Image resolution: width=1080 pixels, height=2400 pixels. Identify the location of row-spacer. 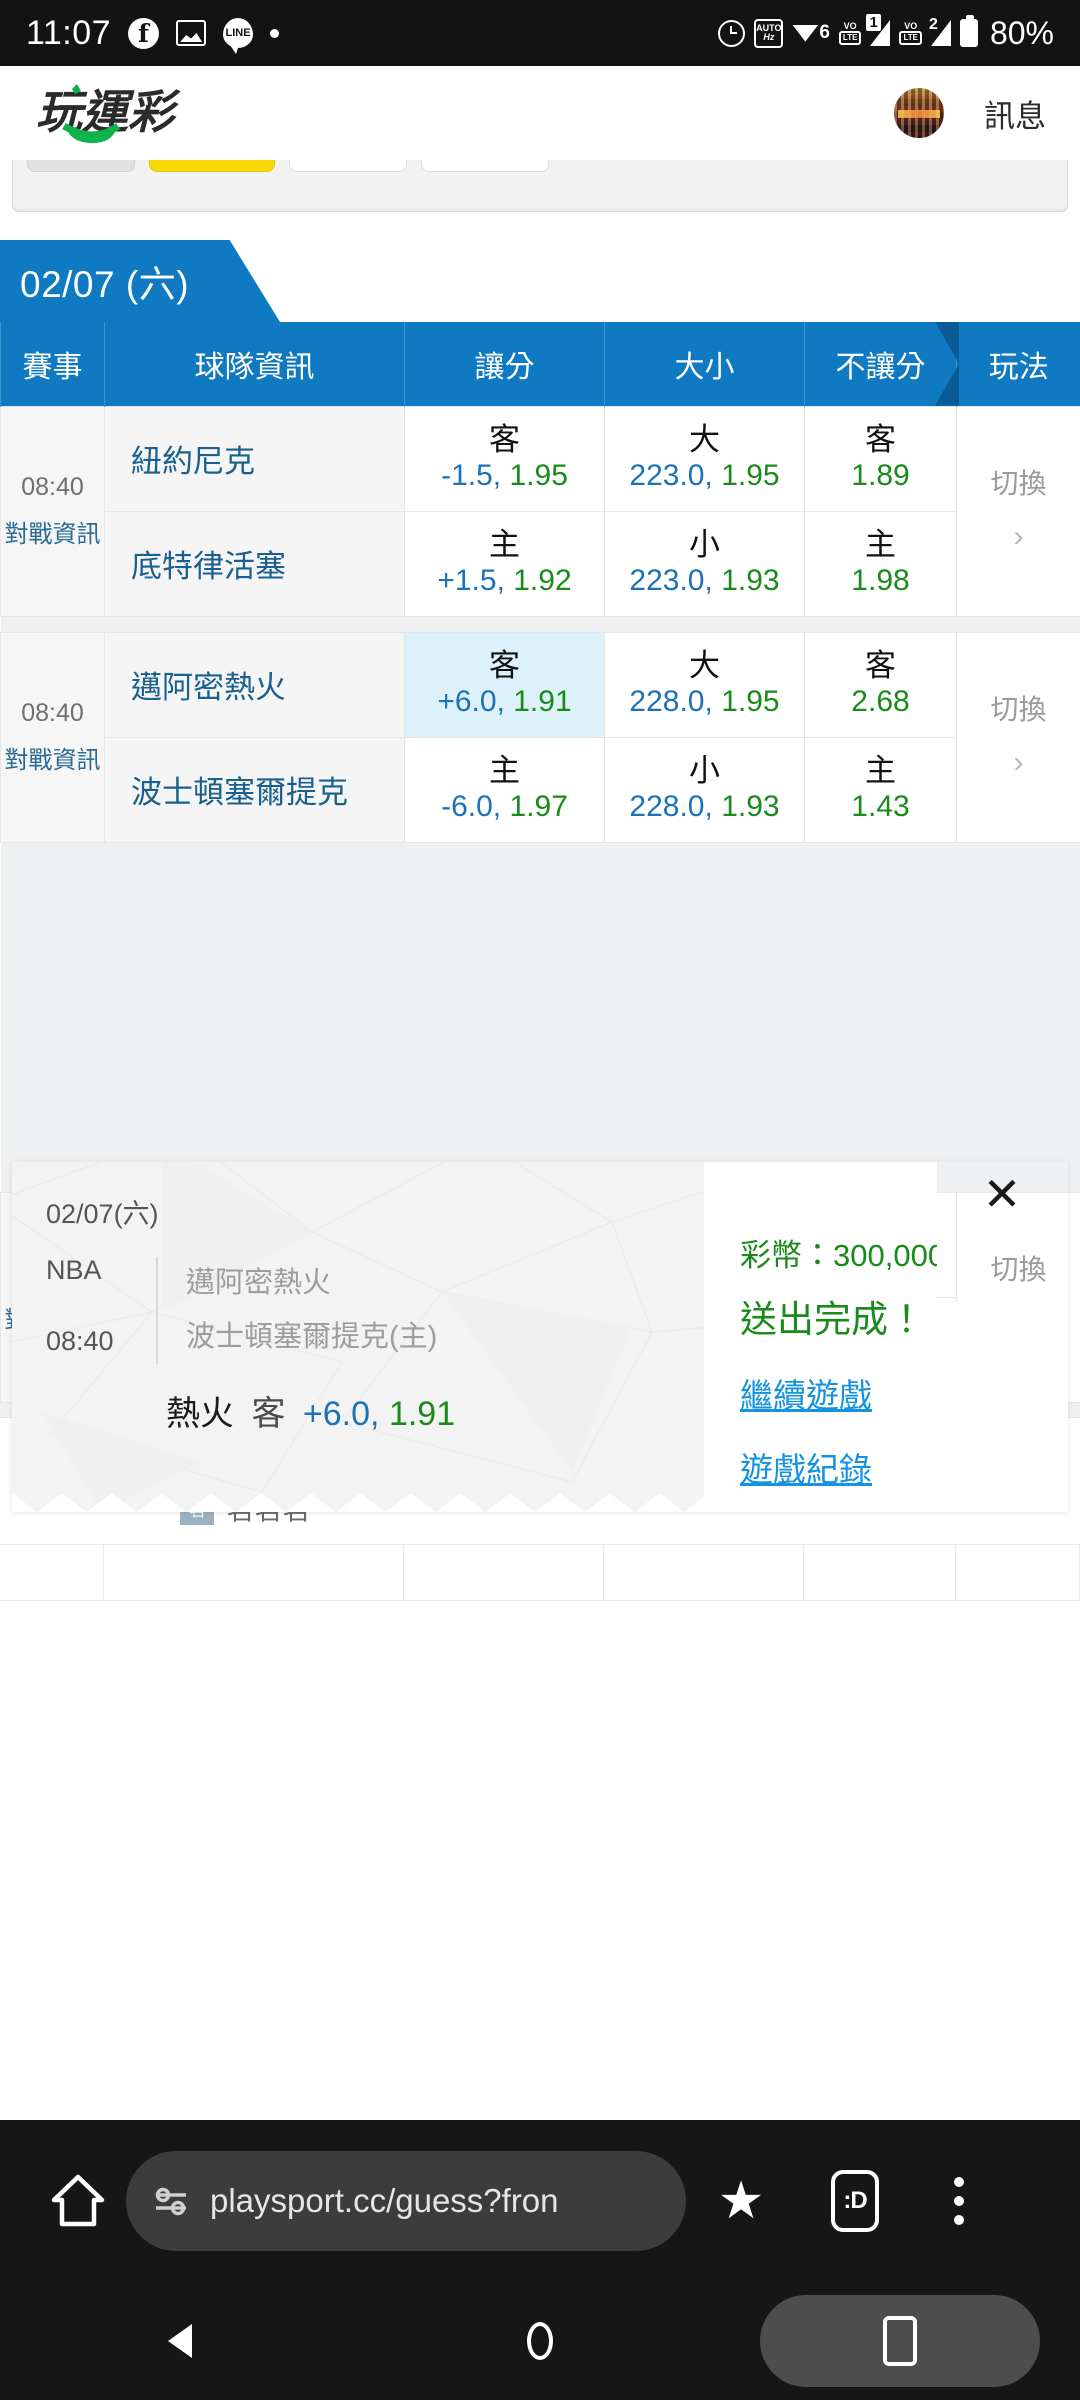
(540, 624).